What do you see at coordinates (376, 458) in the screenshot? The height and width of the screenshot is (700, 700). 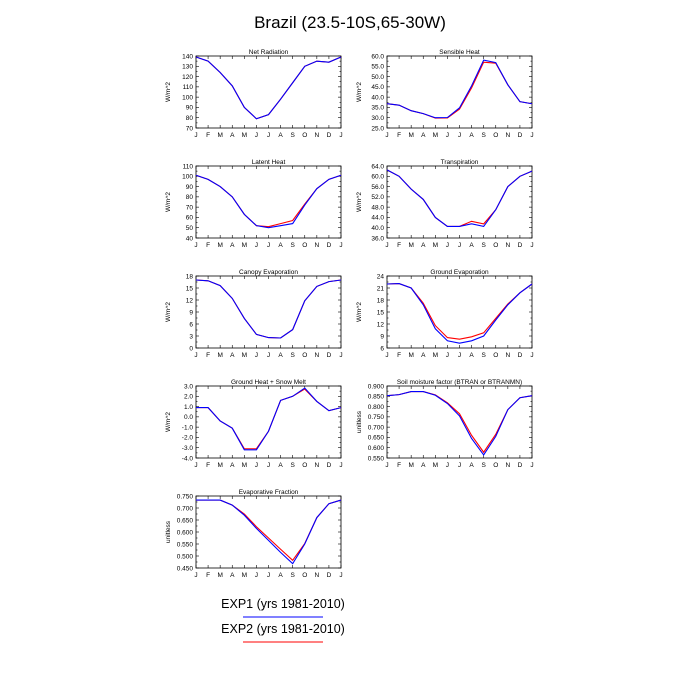 I see `y-tick-label: 0.550` at bounding box center [376, 458].